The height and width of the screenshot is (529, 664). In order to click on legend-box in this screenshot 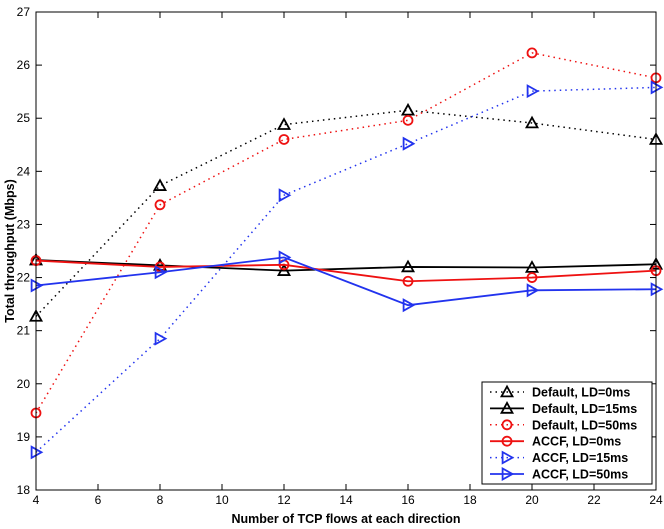, I will do `click(567, 433)`.